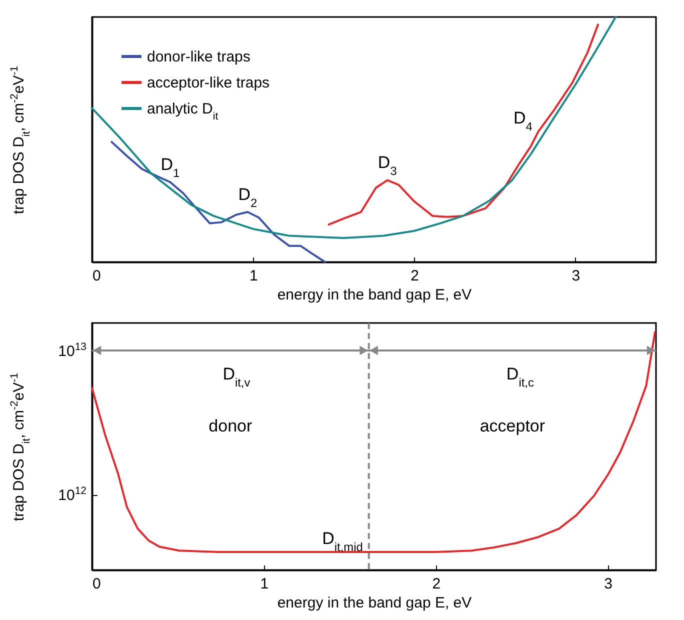  What do you see at coordinates (513, 426) in the screenshot?
I see `annotation: acceptor` at bounding box center [513, 426].